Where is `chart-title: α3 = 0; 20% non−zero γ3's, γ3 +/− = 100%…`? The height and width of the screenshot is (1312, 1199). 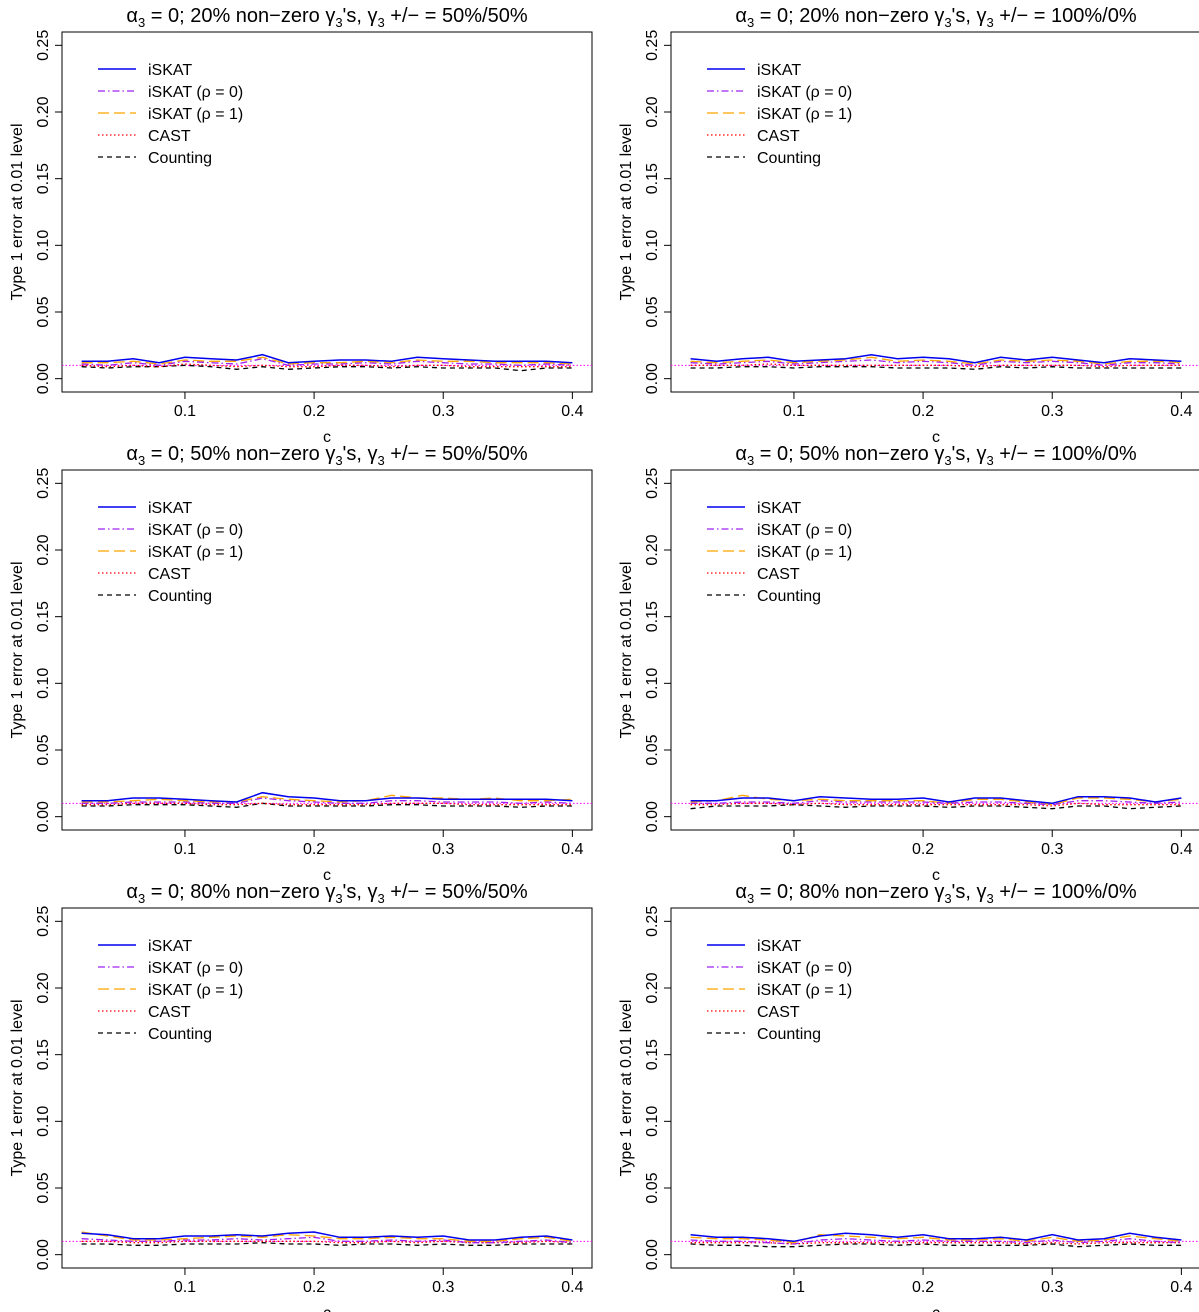
chart-title: α3 = 0; 20% non−zero γ3's, γ3 +/− = 100%… is located at coordinates (935, 17).